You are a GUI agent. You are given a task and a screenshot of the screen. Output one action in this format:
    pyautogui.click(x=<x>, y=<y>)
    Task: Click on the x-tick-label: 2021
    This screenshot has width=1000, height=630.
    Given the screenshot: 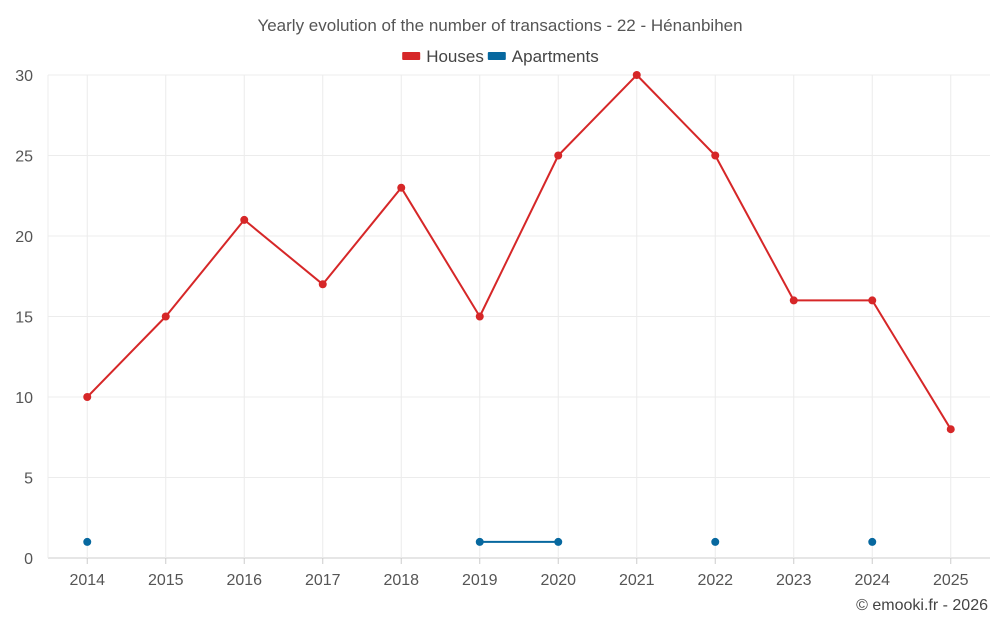 What is the action you would take?
    pyautogui.click(x=637, y=580)
    